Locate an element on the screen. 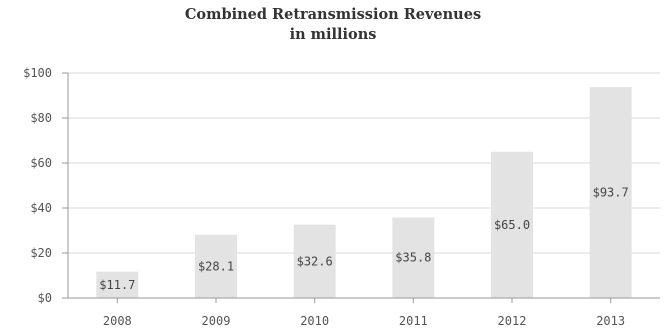 Image resolution: width=666 pixels, height=332 pixels. y-tick-label: $80 is located at coordinates (41, 118).